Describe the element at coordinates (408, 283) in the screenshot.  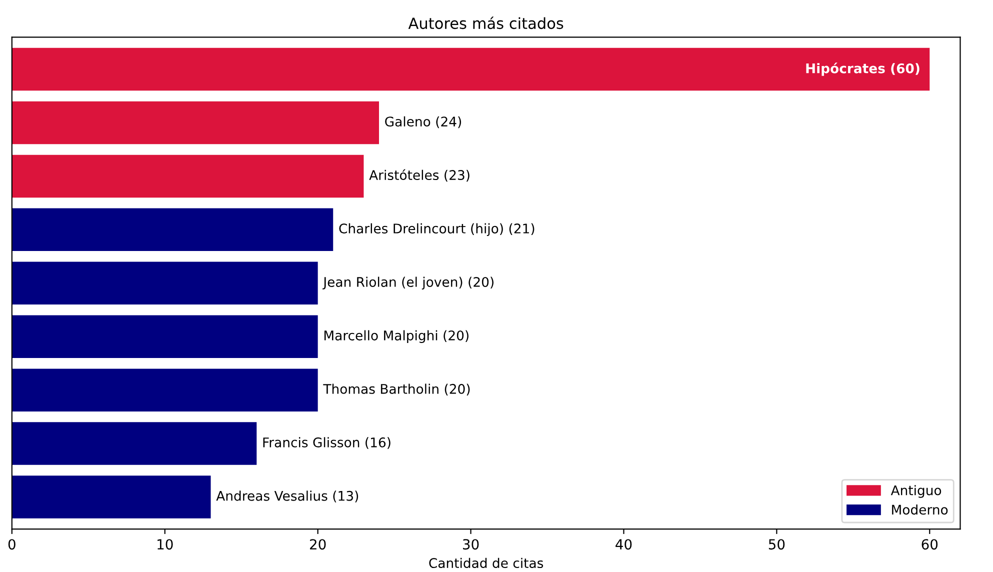
I see `data-label: Jean Riolan (el joven) (20)` at that location.